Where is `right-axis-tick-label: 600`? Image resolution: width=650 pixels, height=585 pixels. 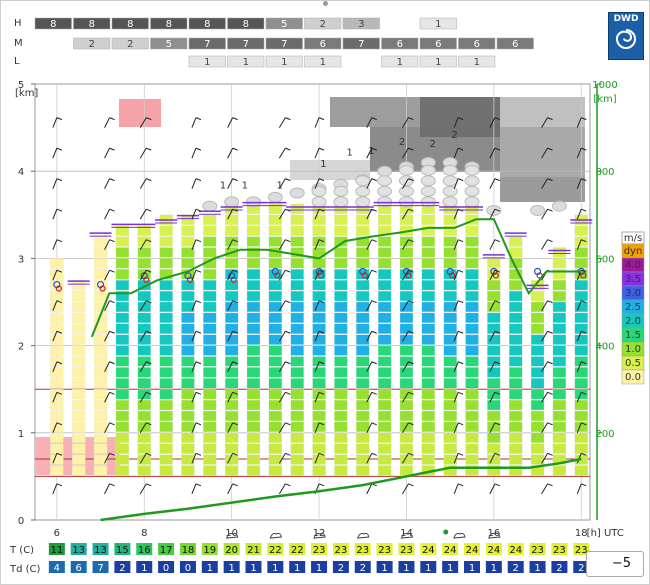 right-axis-tick-label: 600 is located at coordinates (604, 259).